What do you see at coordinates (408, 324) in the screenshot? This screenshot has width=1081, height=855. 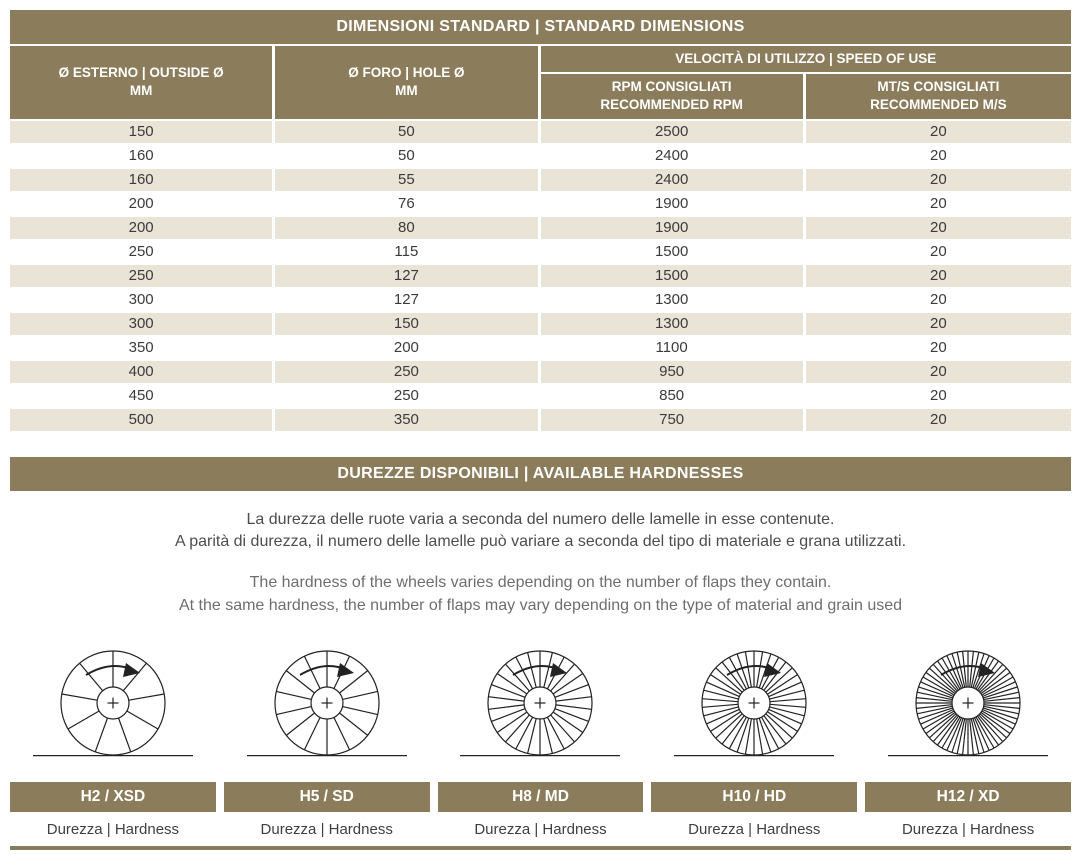 I see `cell-hole-diameter: 150` at bounding box center [408, 324].